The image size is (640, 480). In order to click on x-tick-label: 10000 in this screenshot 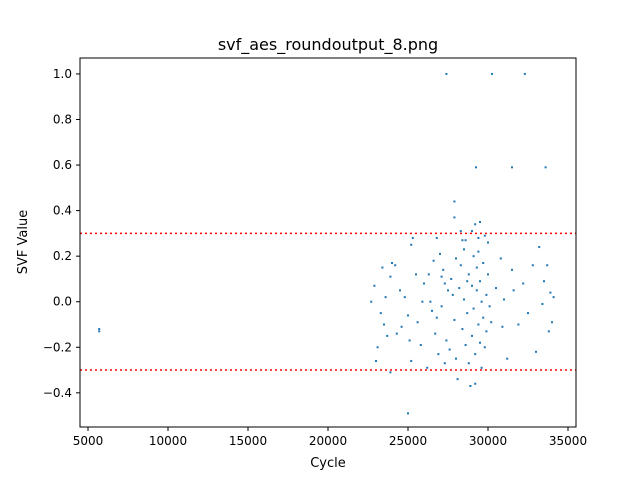, I will do `click(168, 441)`.